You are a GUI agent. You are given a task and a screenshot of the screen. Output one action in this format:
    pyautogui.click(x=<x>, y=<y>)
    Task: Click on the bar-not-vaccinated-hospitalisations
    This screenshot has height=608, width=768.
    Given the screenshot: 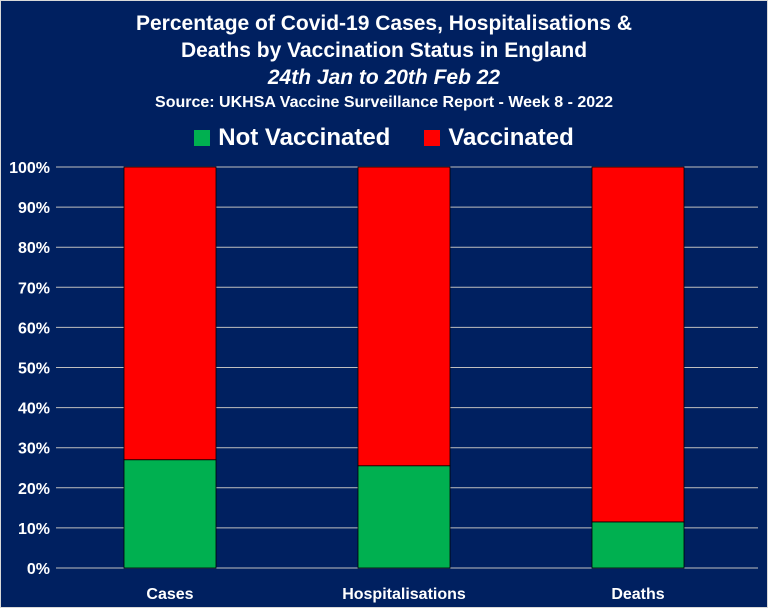 What is the action you would take?
    pyautogui.click(x=404, y=517)
    